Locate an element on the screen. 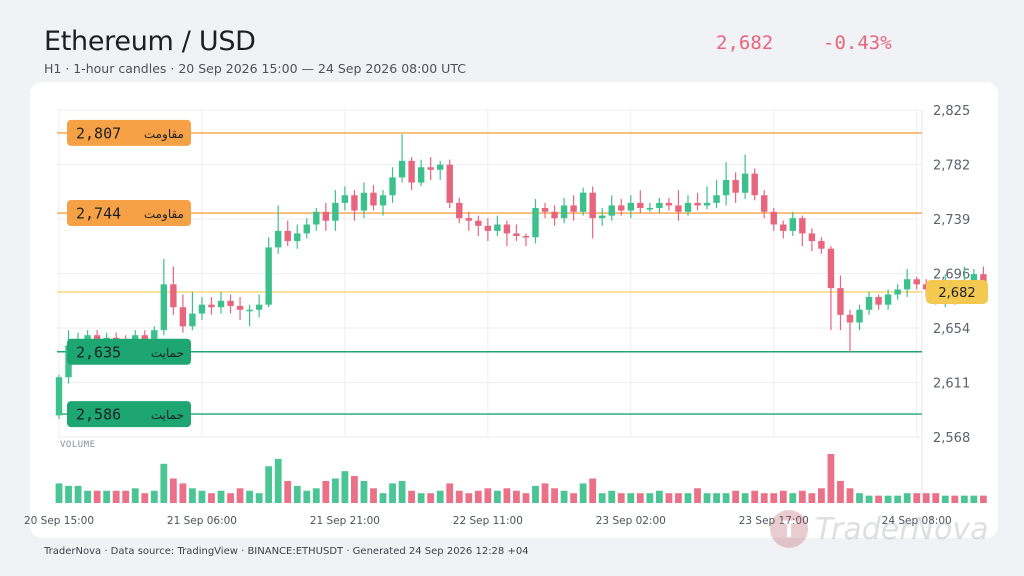  x-tick-label: 21 Sep 06:00 is located at coordinates (202, 521).